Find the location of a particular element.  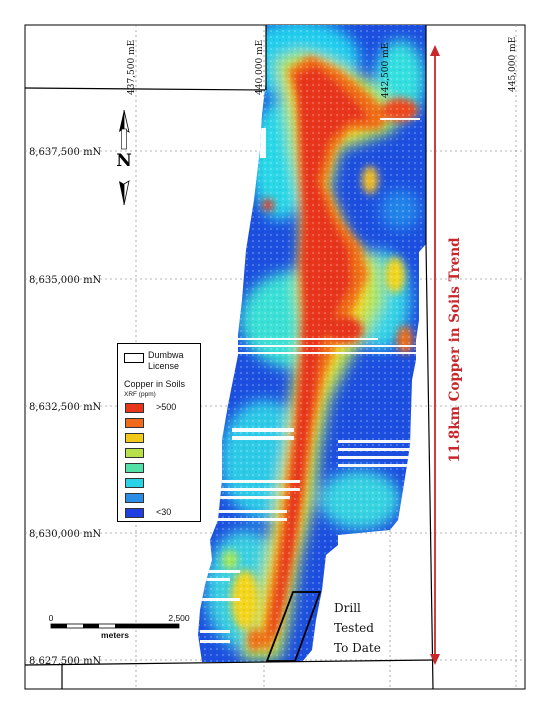

drill-tested-outline is located at coordinates (293, 626).